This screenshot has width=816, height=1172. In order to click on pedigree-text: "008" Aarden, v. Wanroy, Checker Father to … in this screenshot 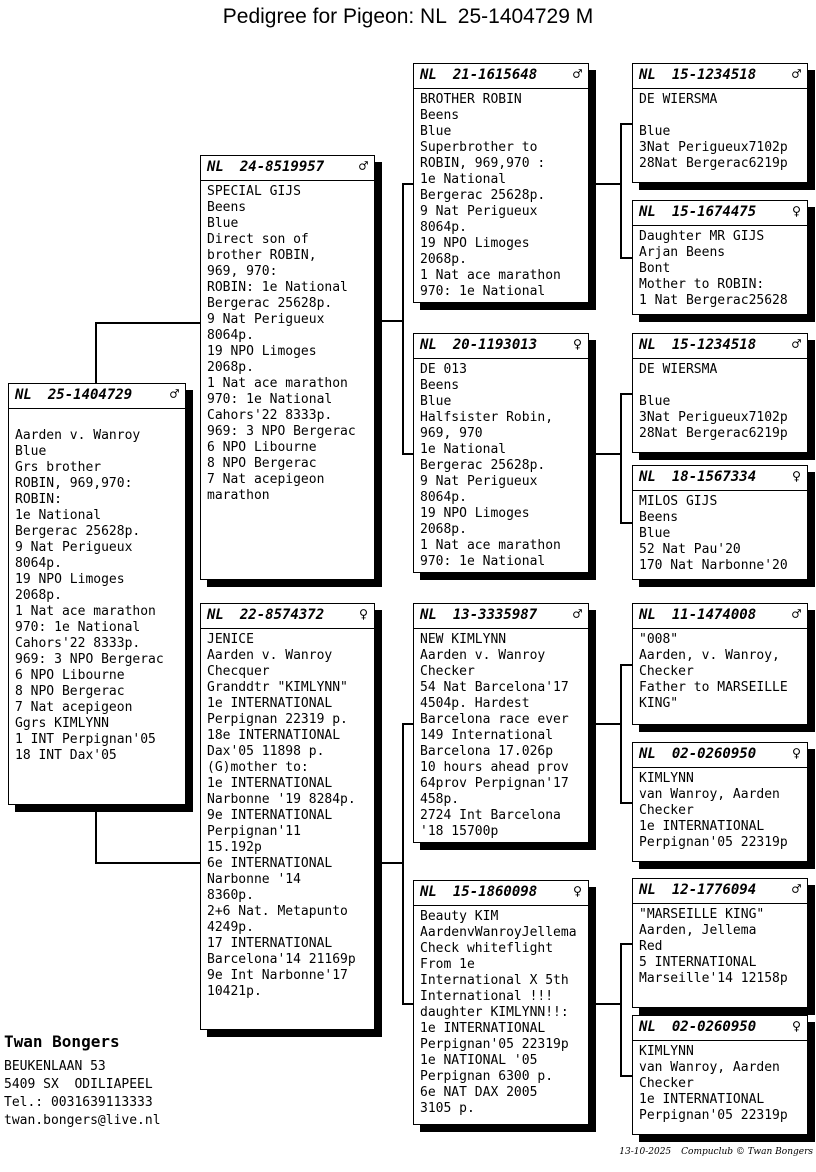, I will do `click(720, 670)`.